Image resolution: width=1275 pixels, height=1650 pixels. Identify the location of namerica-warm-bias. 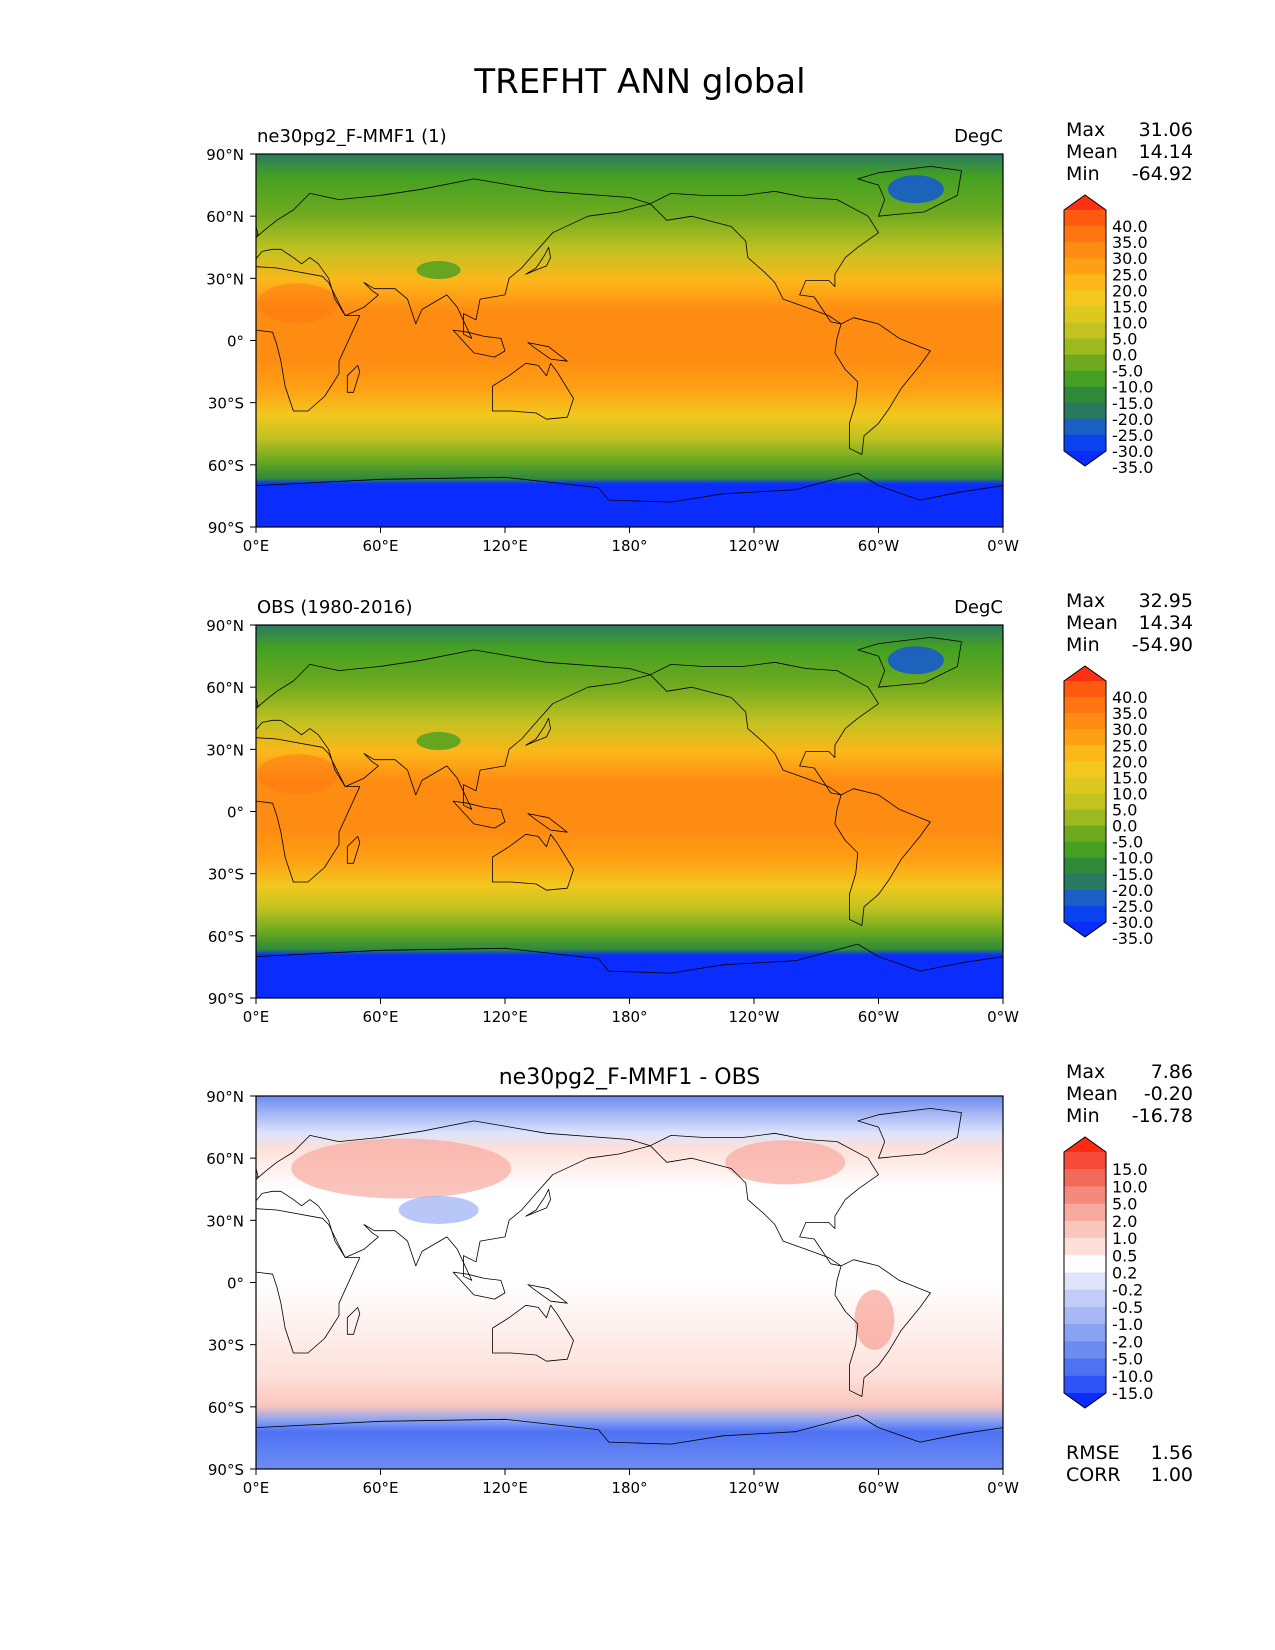
(785, 1162).